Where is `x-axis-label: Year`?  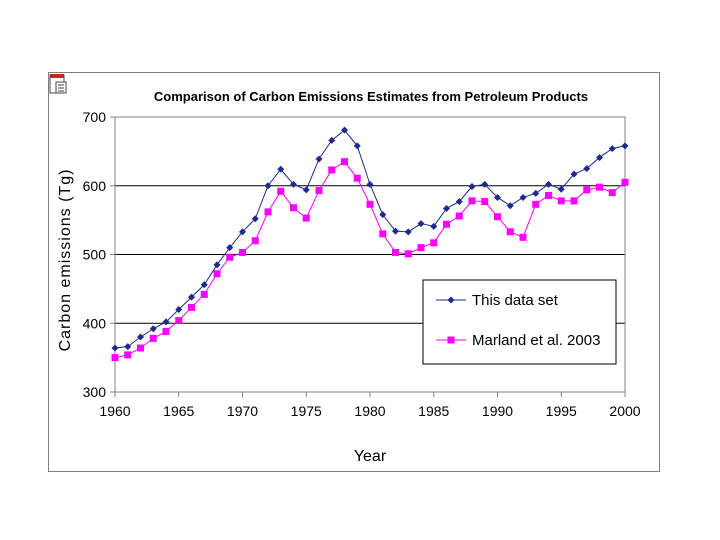
x-axis-label: Year is located at coordinates (370, 456).